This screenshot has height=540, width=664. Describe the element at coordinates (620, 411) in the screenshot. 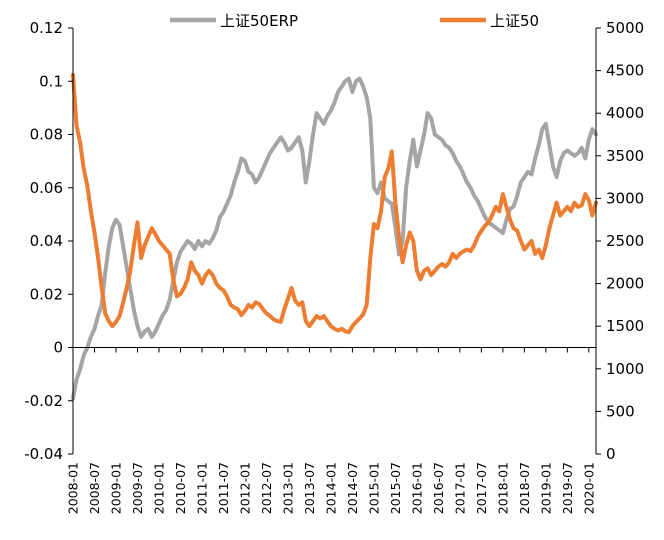

I see `right-y-tick-label: 500` at that location.